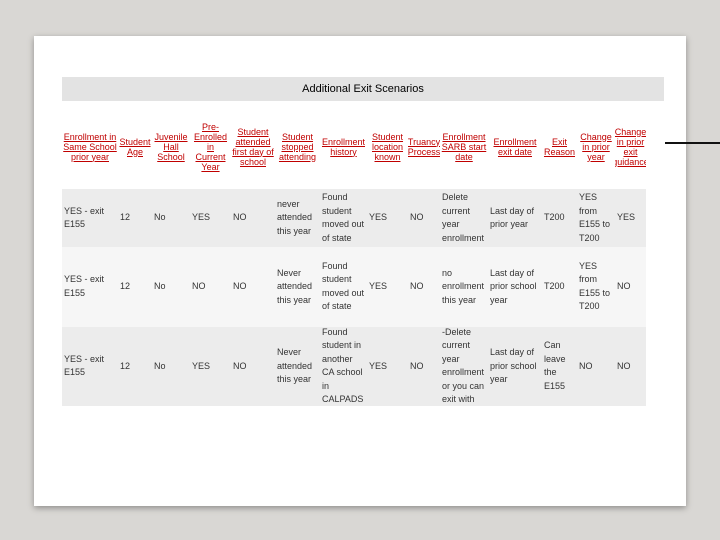 This screenshot has height=540, width=720. What do you see at coordinates (90, 146) in the screenshot?
I see `header-enrollment-same-school: Enrollment in Same School prior year` at bounding box center [90, 146].